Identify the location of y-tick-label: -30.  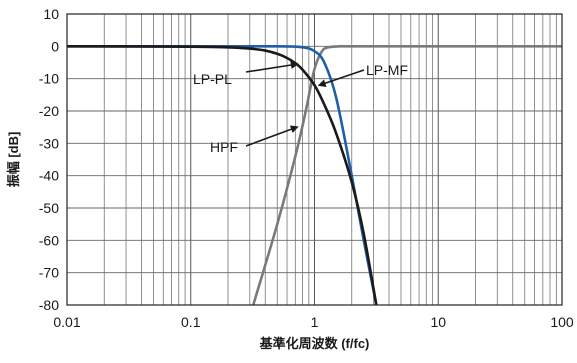
(49, 143).